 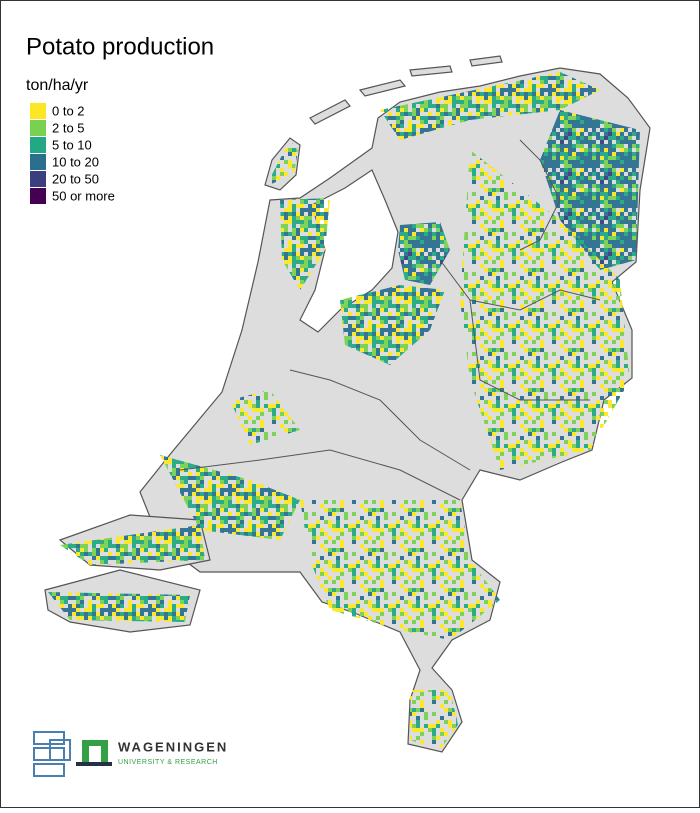 What do you see at coordinates (68, 110) in the screenshot?
I see `legend-label: 0 to 2` at bounding box center [68, 110].